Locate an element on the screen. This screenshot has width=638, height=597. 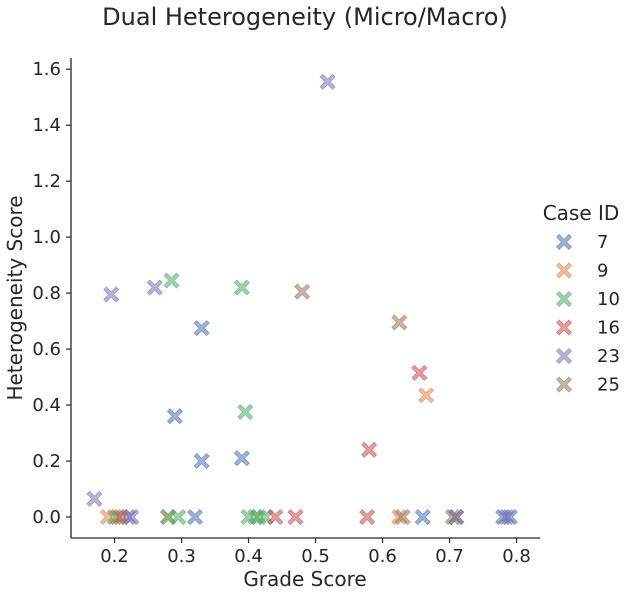
legend-title: Case ID is located at coordinates (581, 213).